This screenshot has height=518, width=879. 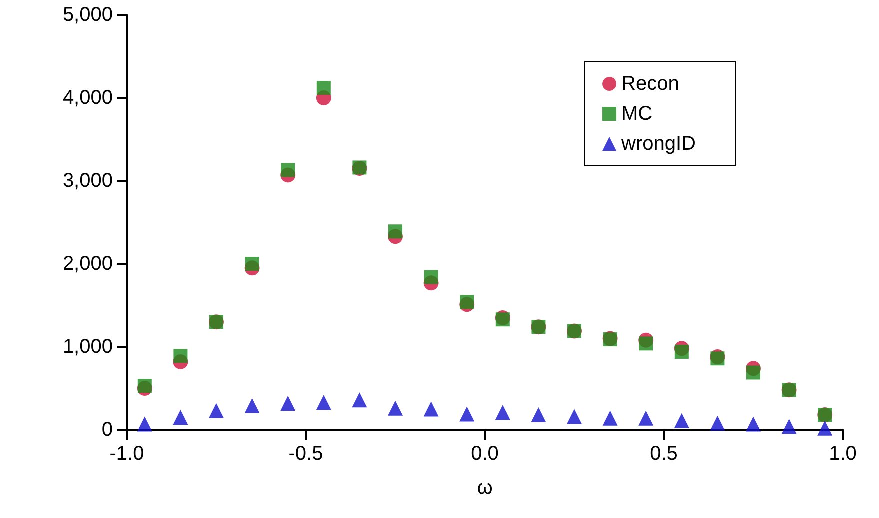 What do you see at coordinates (651, 84) in the screenshot?
I see `legend-label: Recon` at bounding box center [651, 84].